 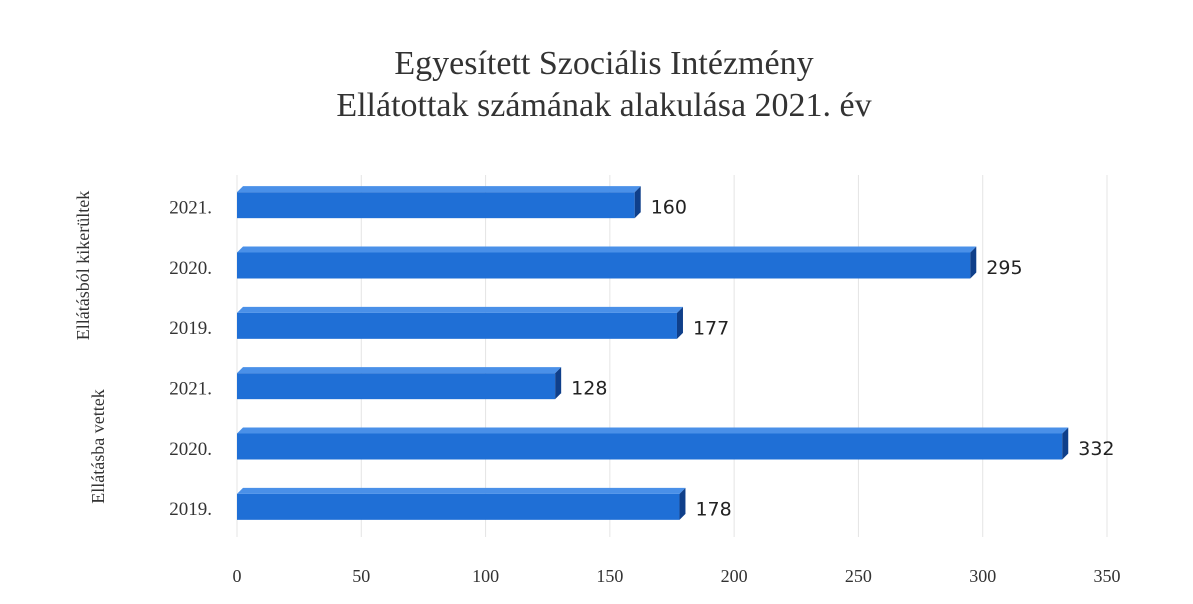 What do you see at coordinates (361, 576) in the screenshot?
I see `x-tick-label: 50` at bounding box center [361, 576].